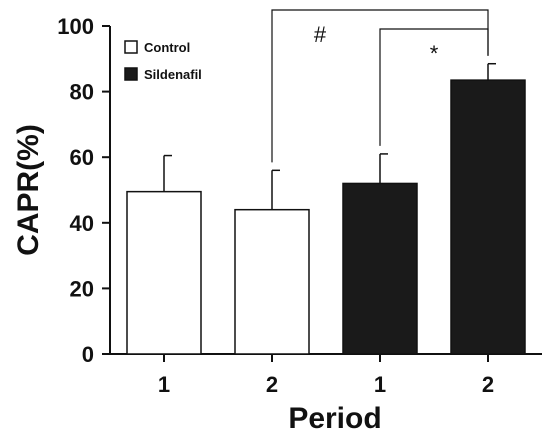 The width and height of the screenshot is (550, 436). I want to click on significance-label: *, so click(434, 53).